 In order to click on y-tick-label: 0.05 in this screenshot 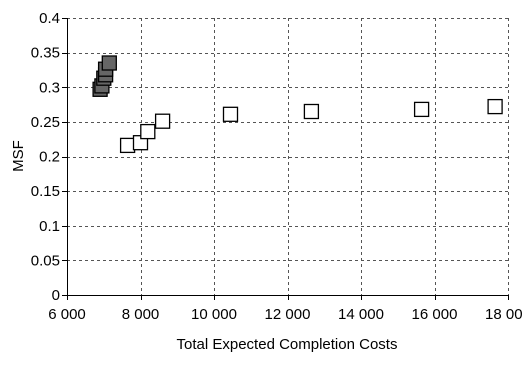, I will do `click(45, 260)`.